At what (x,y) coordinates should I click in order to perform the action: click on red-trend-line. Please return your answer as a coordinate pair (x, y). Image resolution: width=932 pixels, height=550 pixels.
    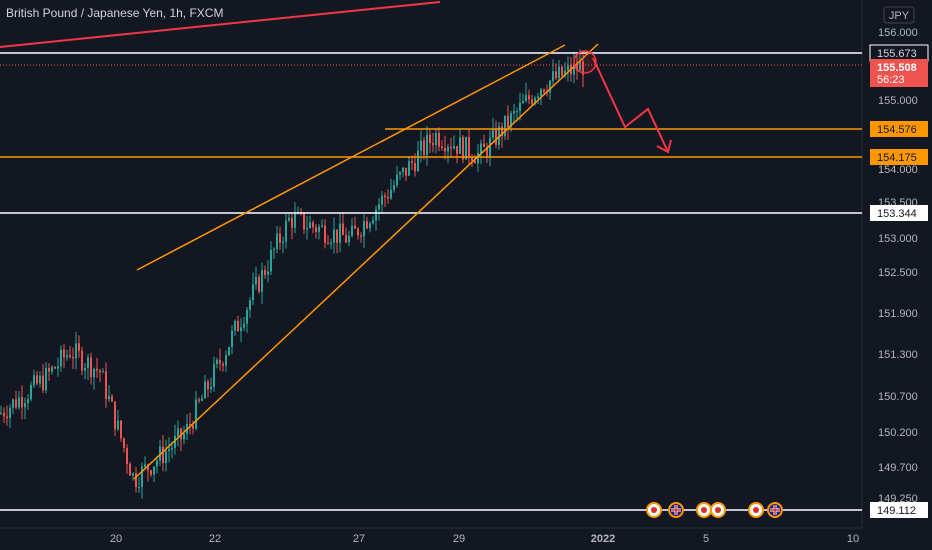
    Looking at the image, I should click on (220, 24).